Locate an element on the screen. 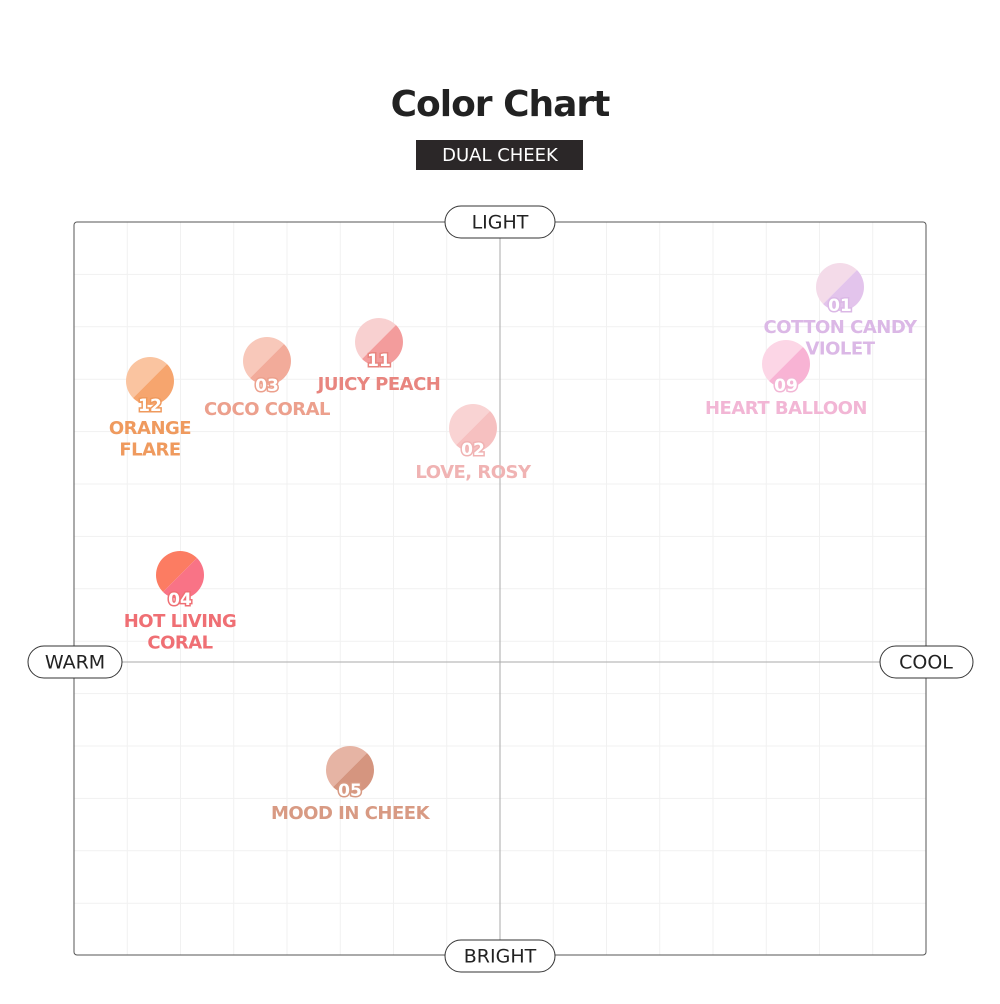 The width and height of the screenshot is (1000, 1004). subtitle-box is located at coordinates (499, 155).